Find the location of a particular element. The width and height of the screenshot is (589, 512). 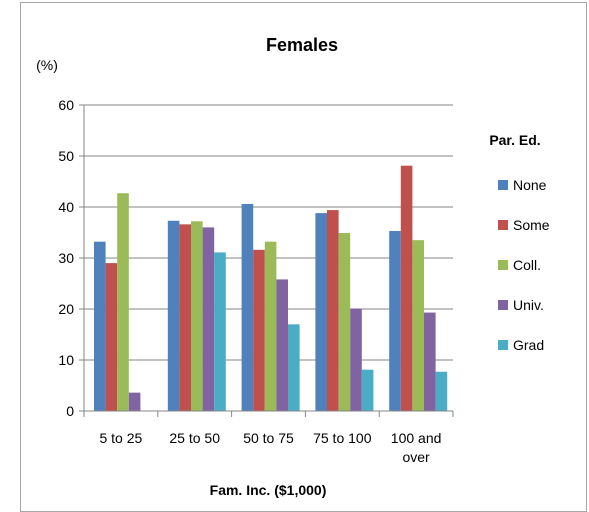

y-tick-labels: 0 10 20 30 40 50 60 is located at coordinates (66, 258).